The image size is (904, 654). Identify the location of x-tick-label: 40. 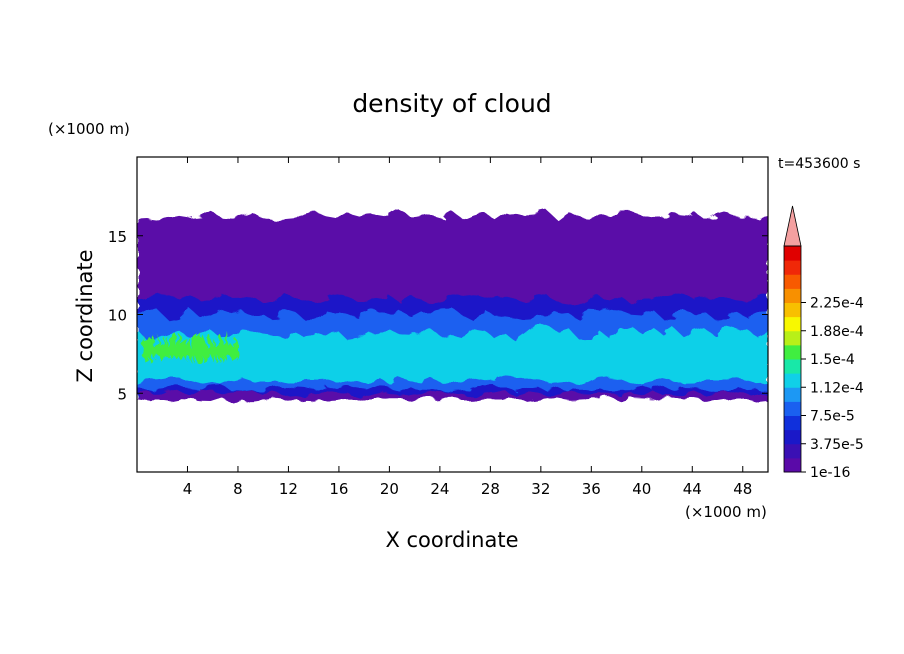
(641, 489).